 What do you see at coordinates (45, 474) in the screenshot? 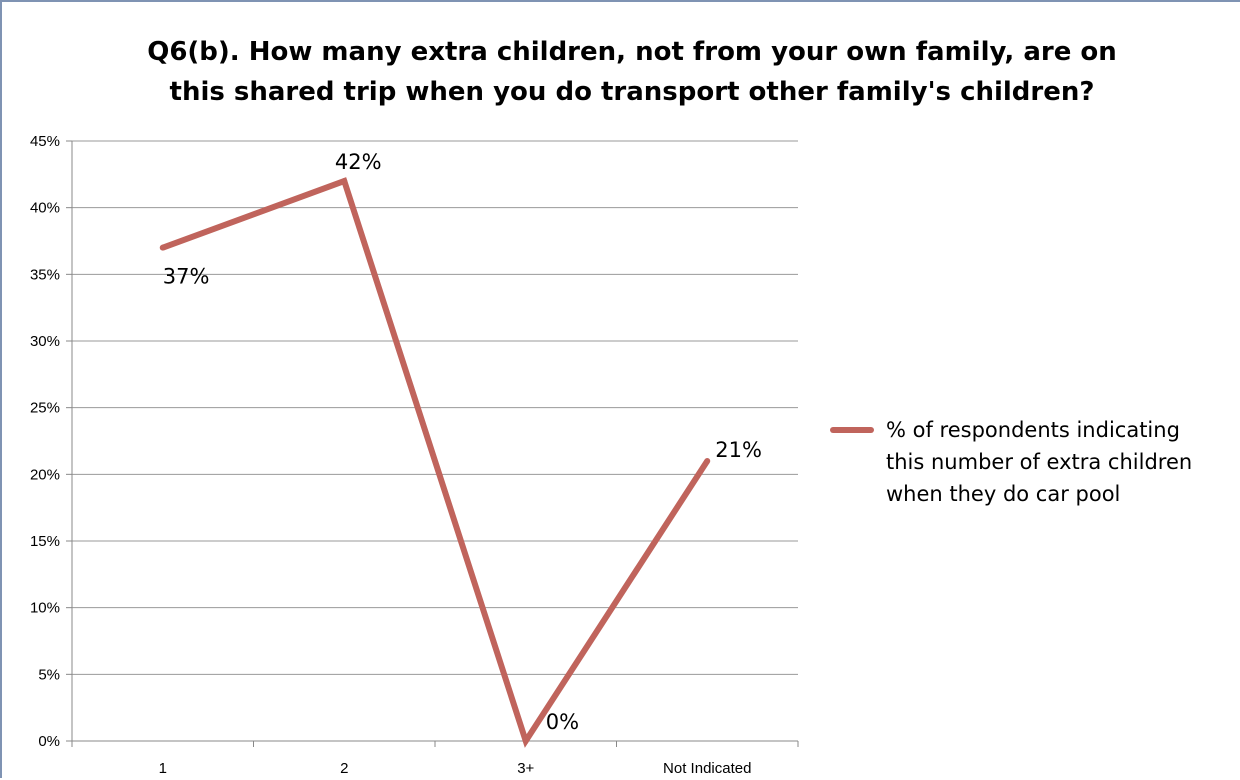
I see `y-tick-label: 20%` at bounding box center [45, 474].